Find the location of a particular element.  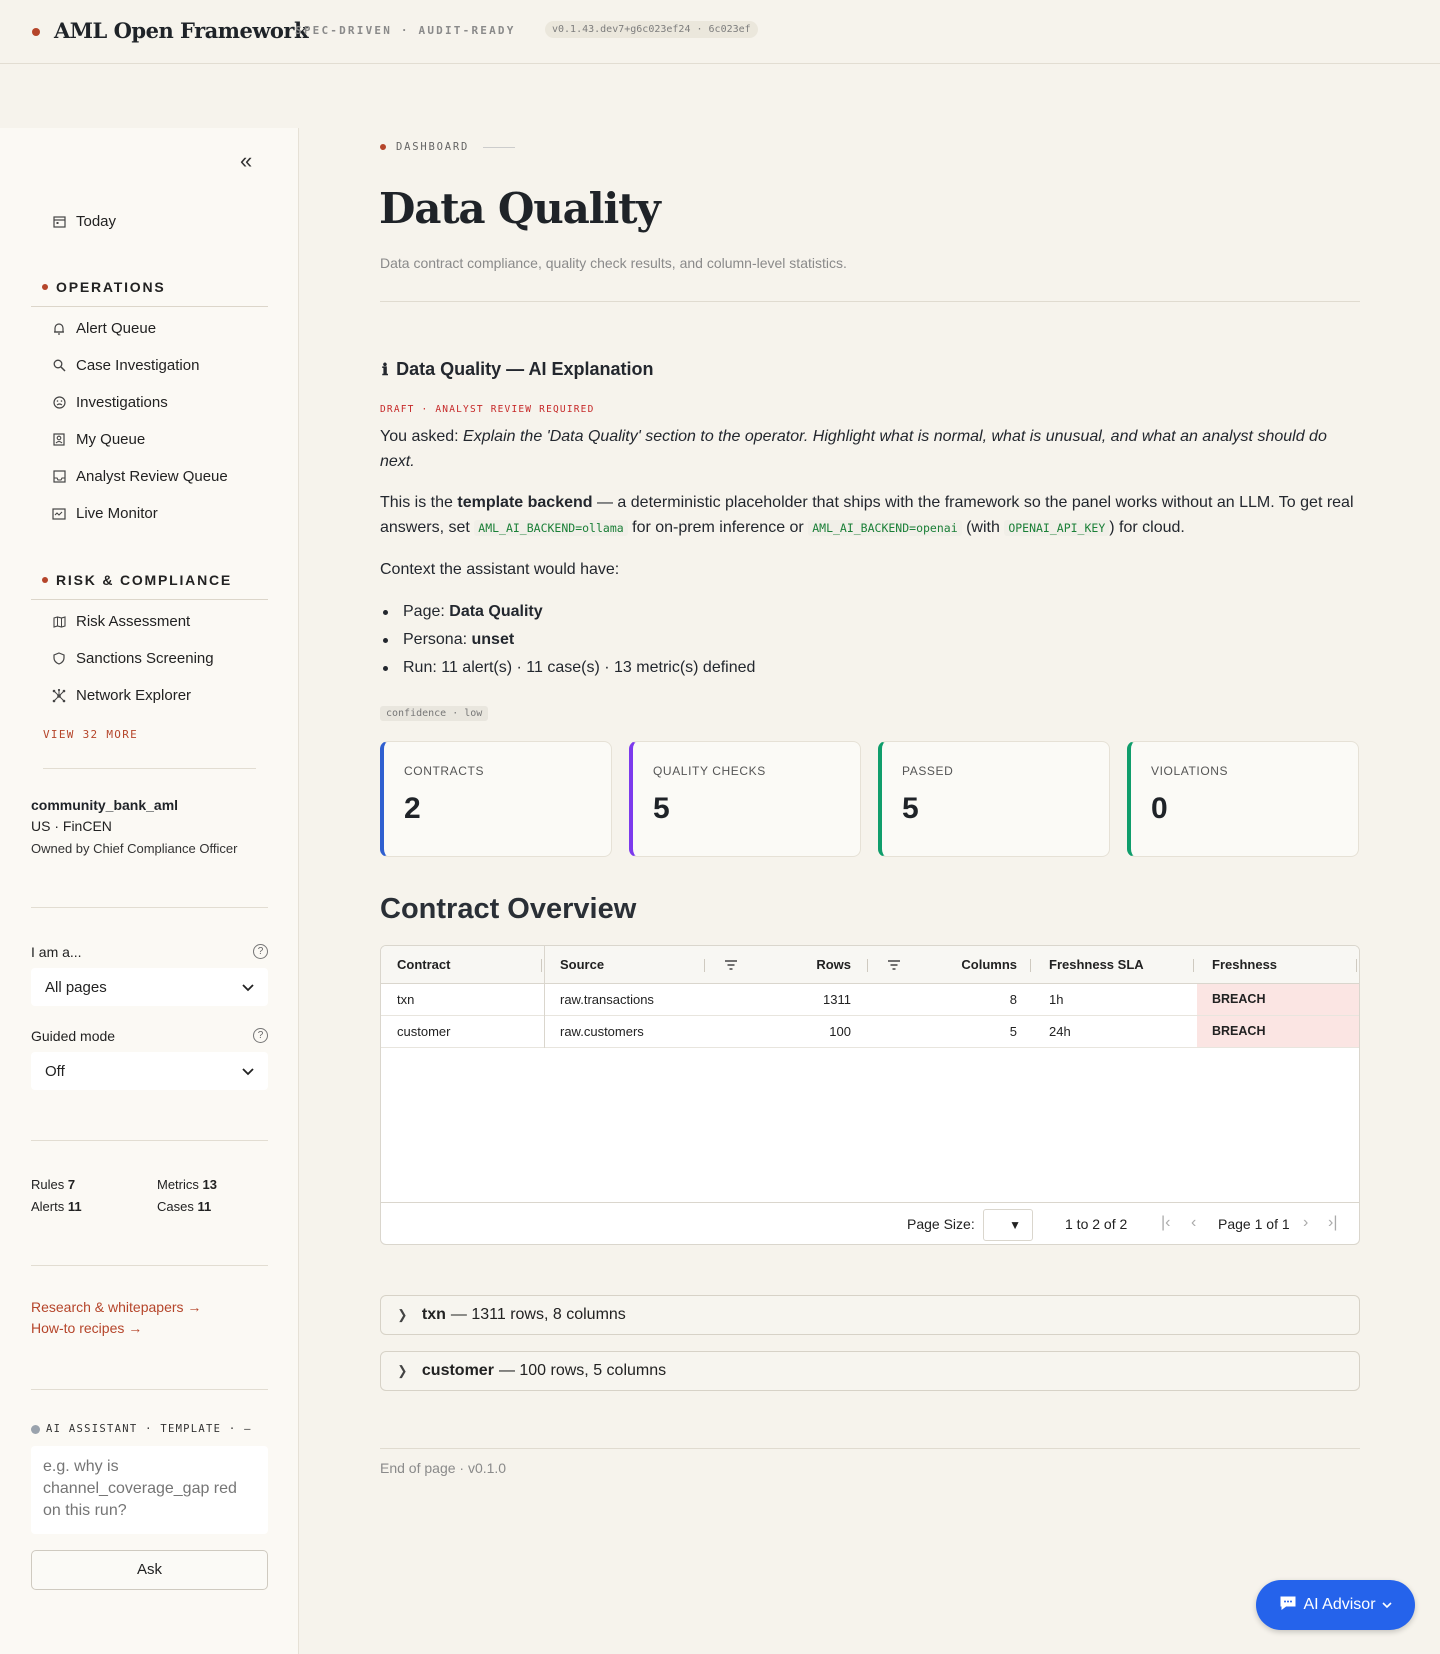

sidebar-item-analyst-review-queue: Analyst Review Queue is located at coordinates (140, 476).